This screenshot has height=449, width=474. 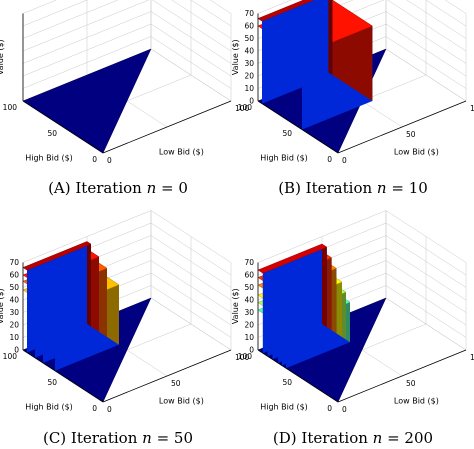 I want to click on caption-prefix: (A) Iteration, so click(x=97, y=188).